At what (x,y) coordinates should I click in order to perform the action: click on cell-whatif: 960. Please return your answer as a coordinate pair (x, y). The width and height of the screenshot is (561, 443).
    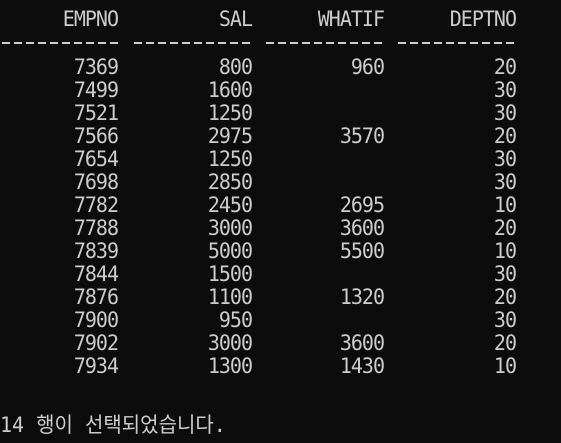
    Looking at the image, I should click on (367, 66).